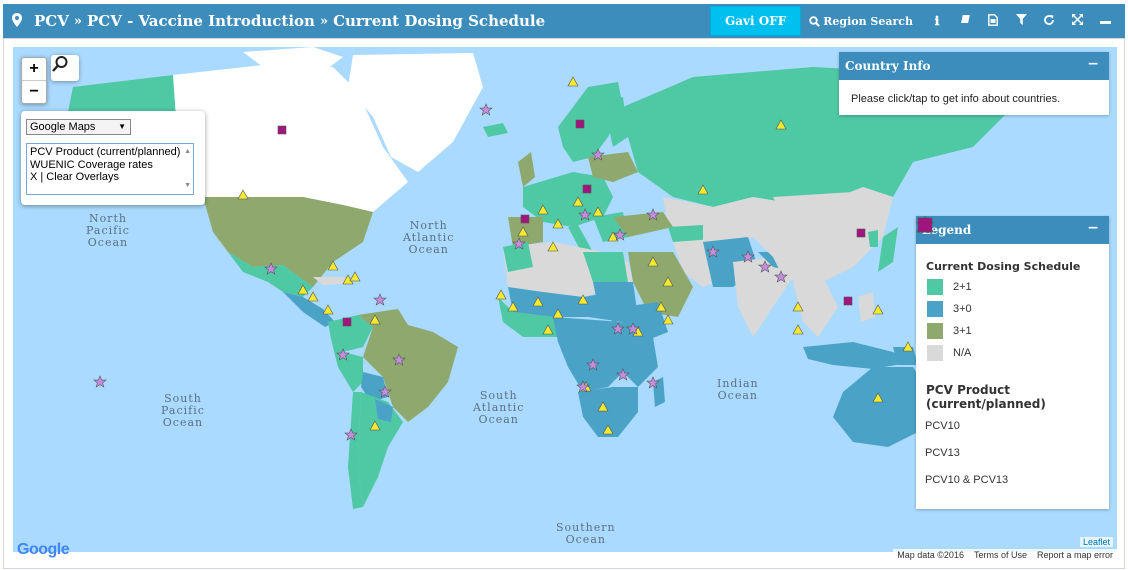 The width and height of the screenshot is (1128, 570). Describe the element at coordinates (187, 151) in the screenshot. I see `scroll-up-icon: ▲` at that location.